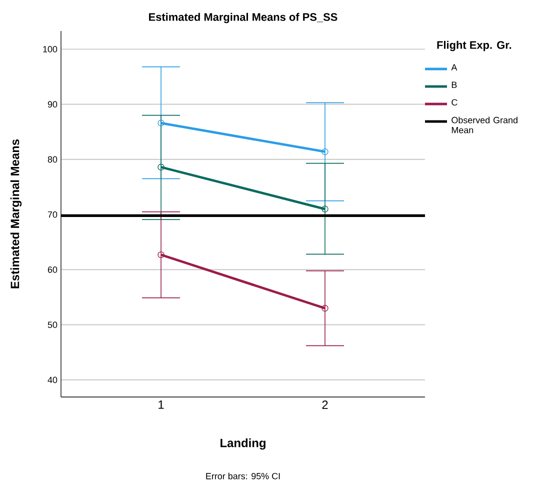  What do you see at coordinates (325, 404) in the screenshot?
I see `x-tick-label: 2` at bounding box center [325, 404].